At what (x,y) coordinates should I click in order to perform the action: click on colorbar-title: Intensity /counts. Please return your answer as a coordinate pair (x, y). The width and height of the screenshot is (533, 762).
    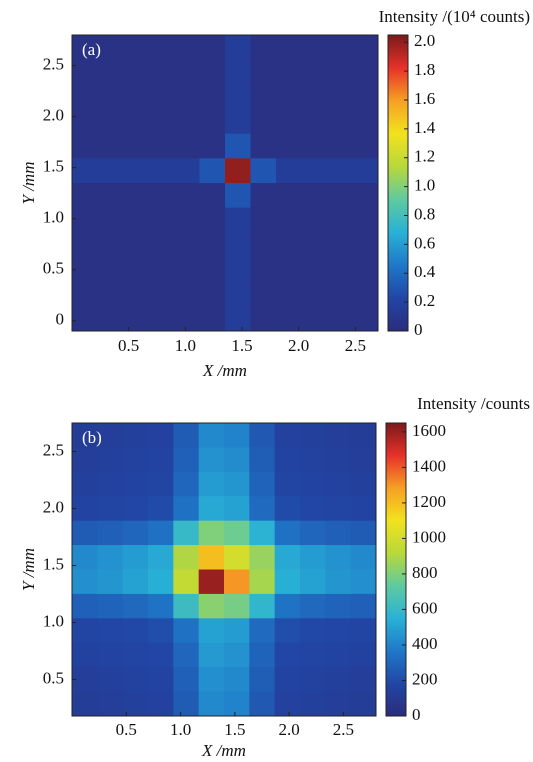
    Looking at the image, I should click on (473, 403).